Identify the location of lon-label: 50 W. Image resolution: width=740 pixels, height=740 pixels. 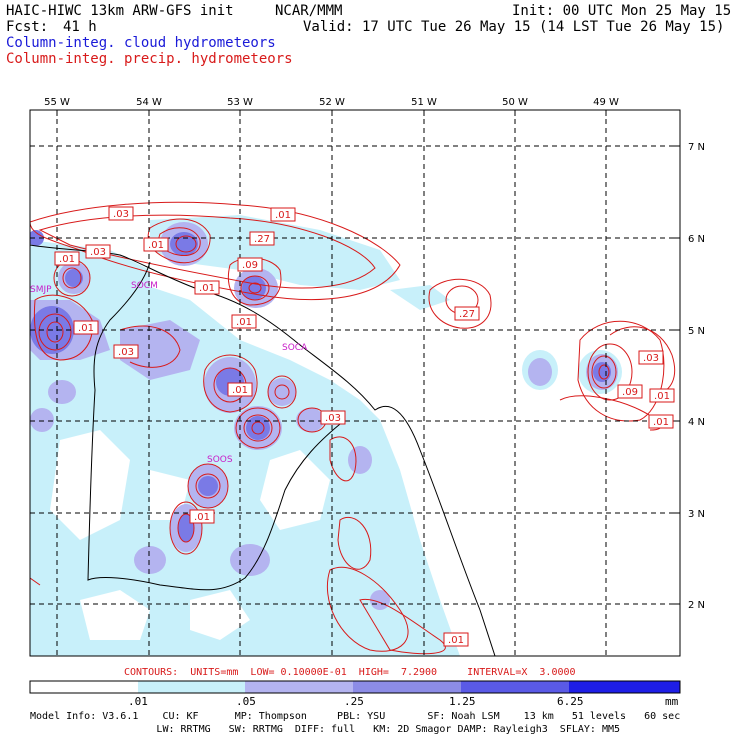
(515, 102).